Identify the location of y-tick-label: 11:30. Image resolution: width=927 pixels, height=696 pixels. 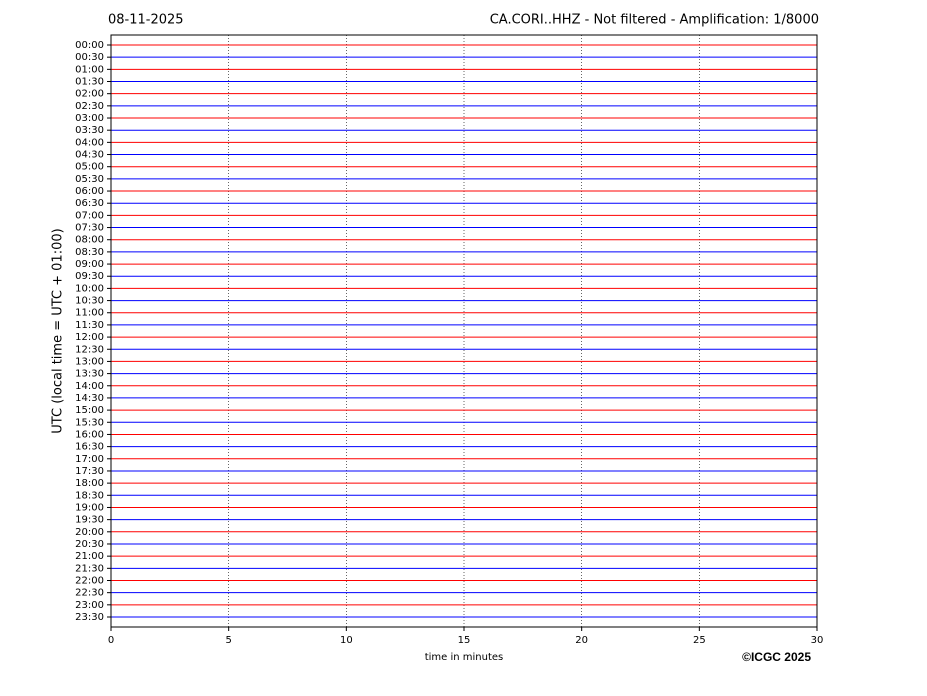
(89, 325).